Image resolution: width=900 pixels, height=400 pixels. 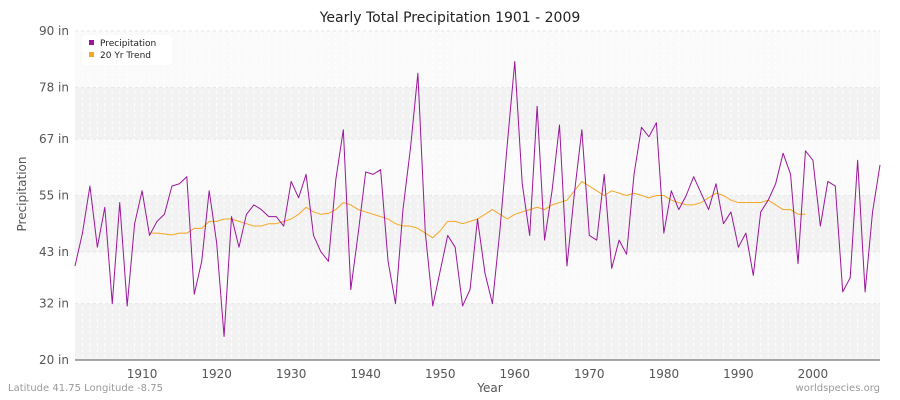 I want to click on legend-label-20-yr-trend: 20 Yr Trend, so click(x=125, y=56).